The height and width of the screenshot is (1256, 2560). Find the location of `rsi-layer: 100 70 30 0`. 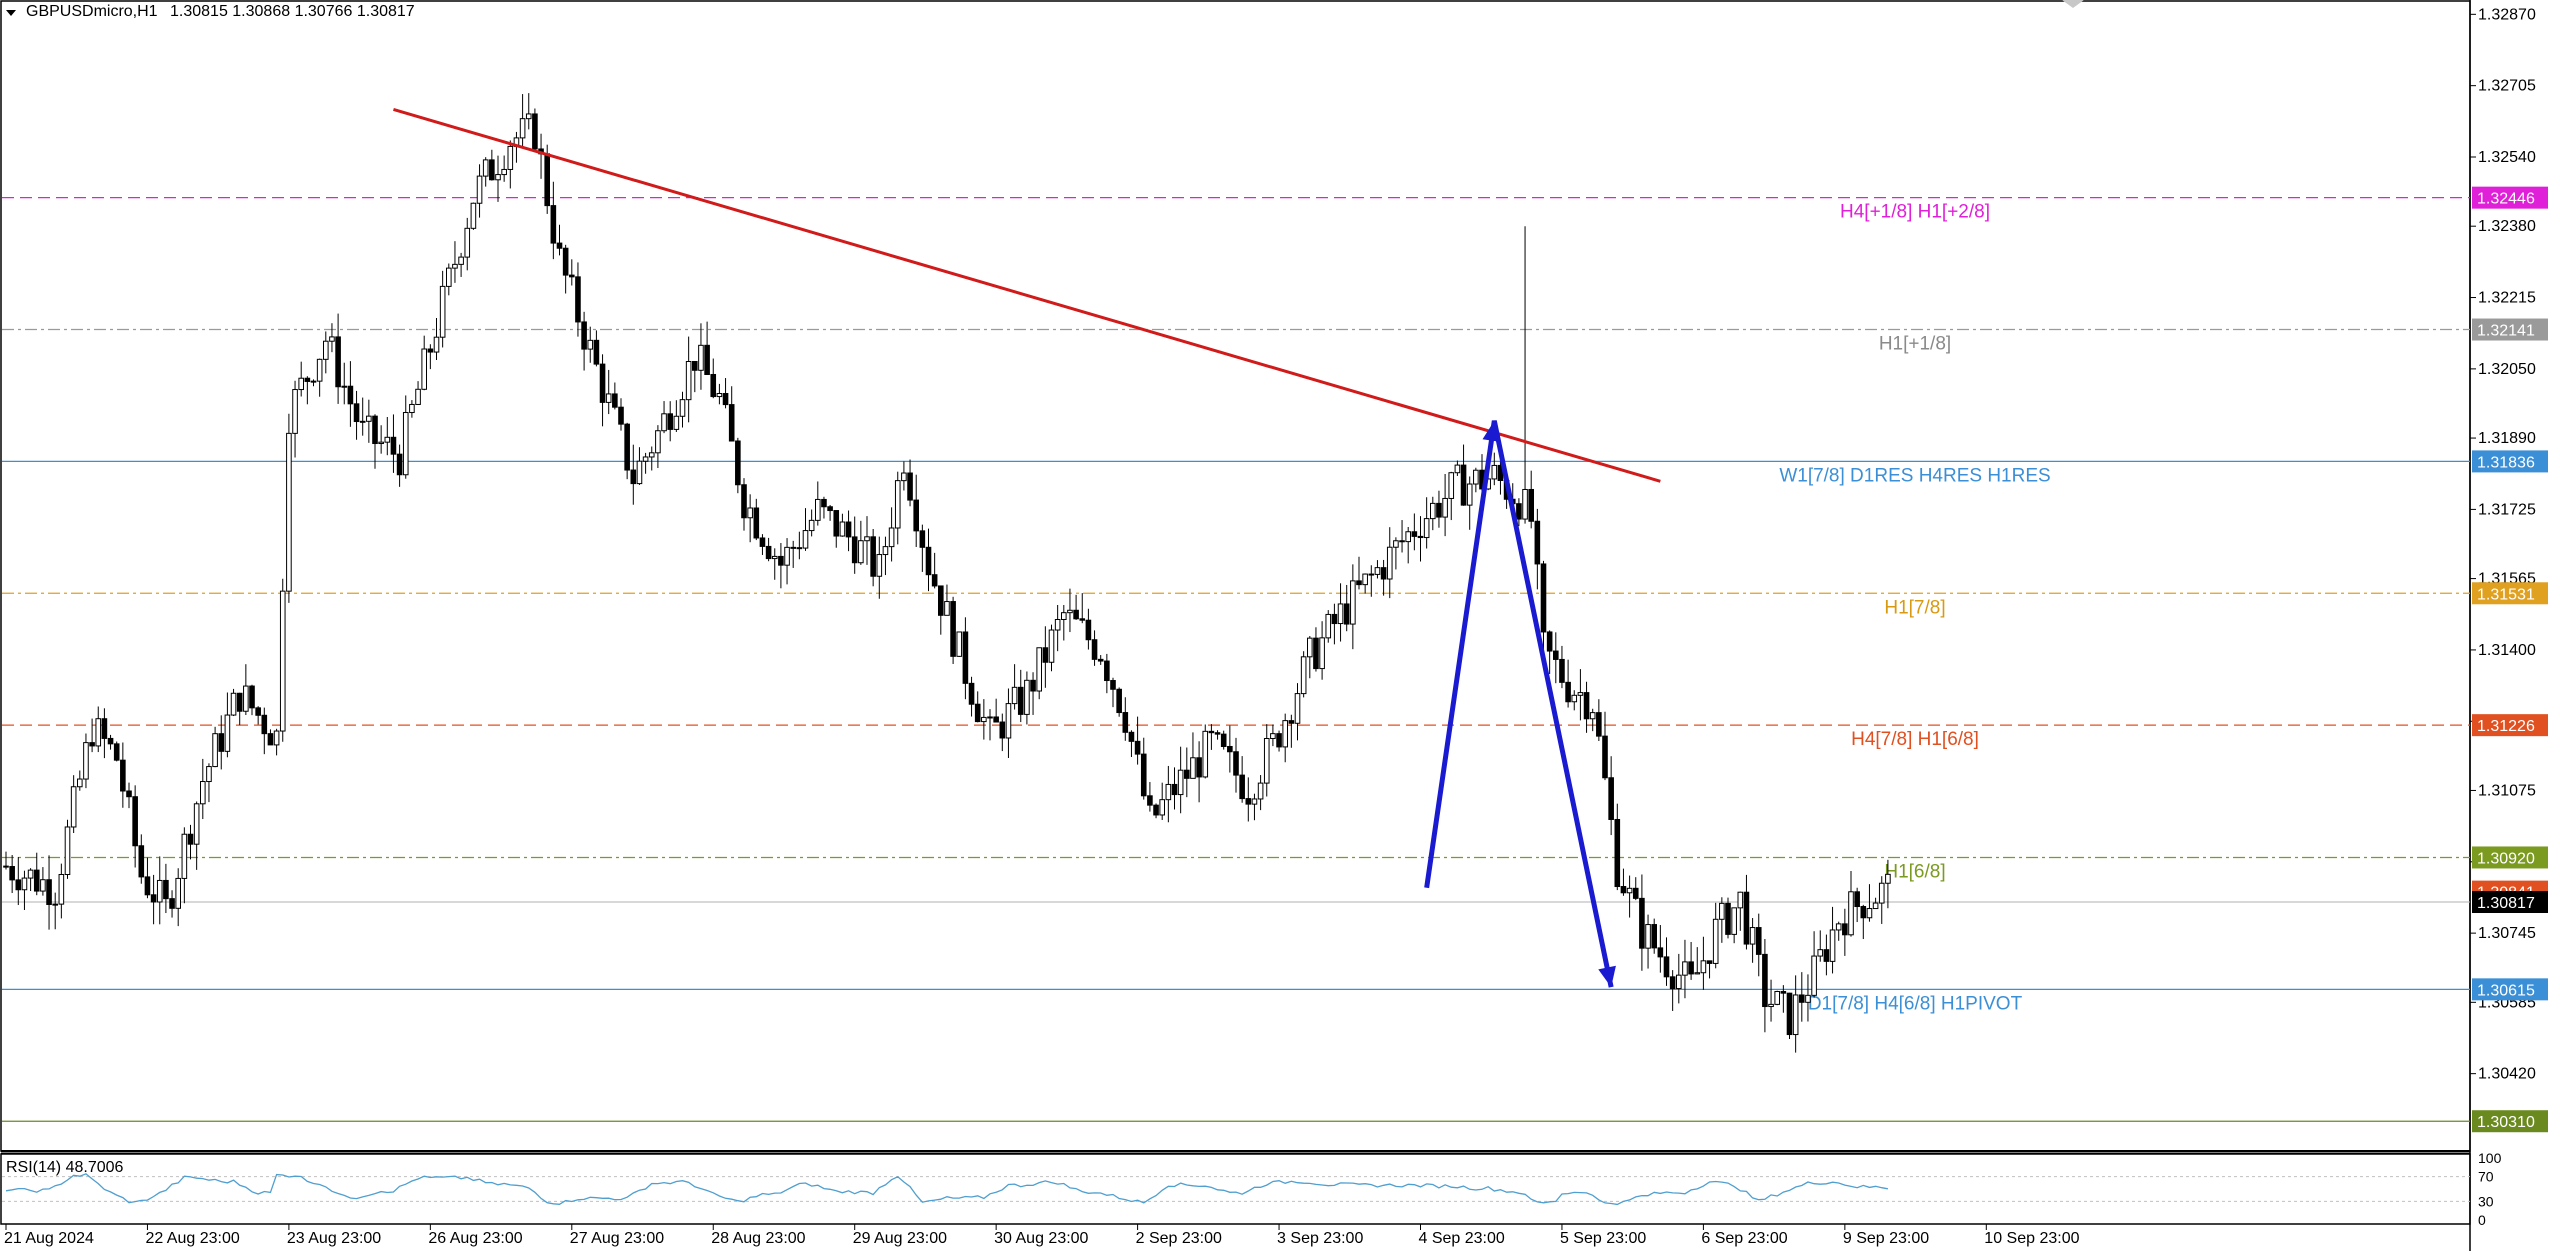

rsi-layer: 100 70 30 0 is located at coordinates (1252, 1189).